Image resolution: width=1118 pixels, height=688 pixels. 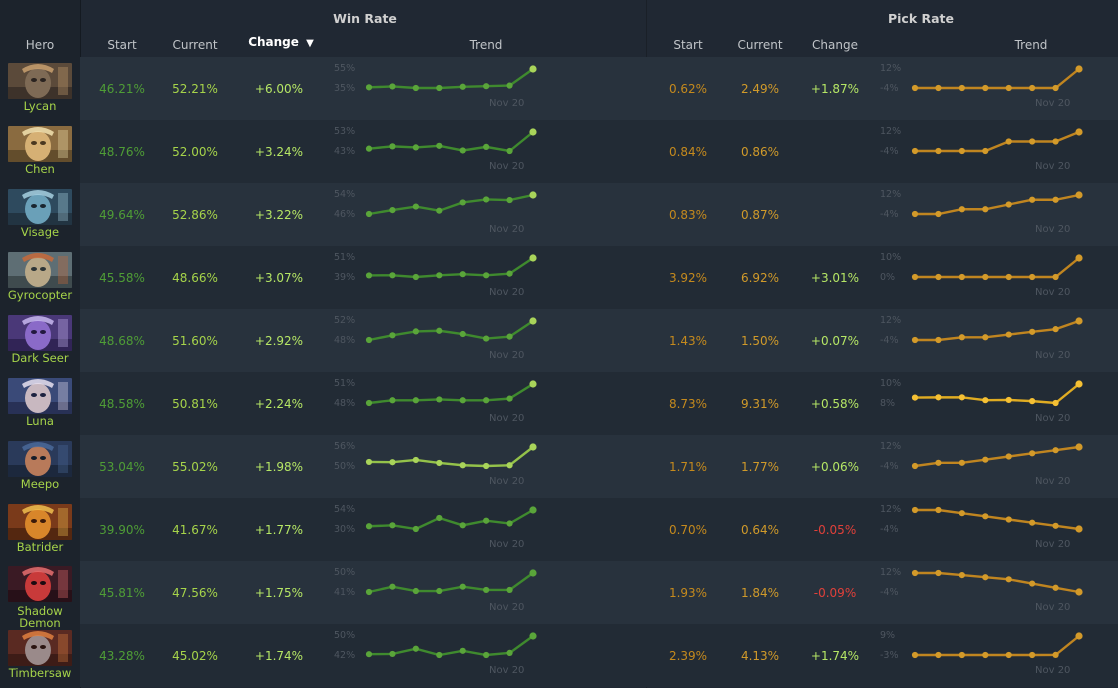 I want to click on hero-name: Shadow, so click(x=40, y=611).